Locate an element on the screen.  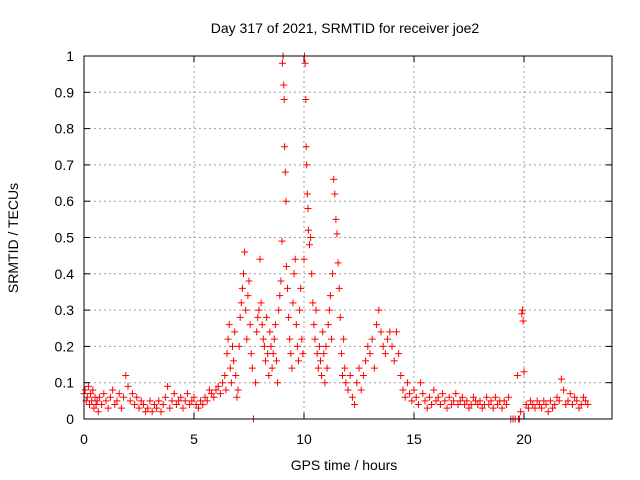
x-axis-title: GPS time / hours is located at coordinates (344, 465).